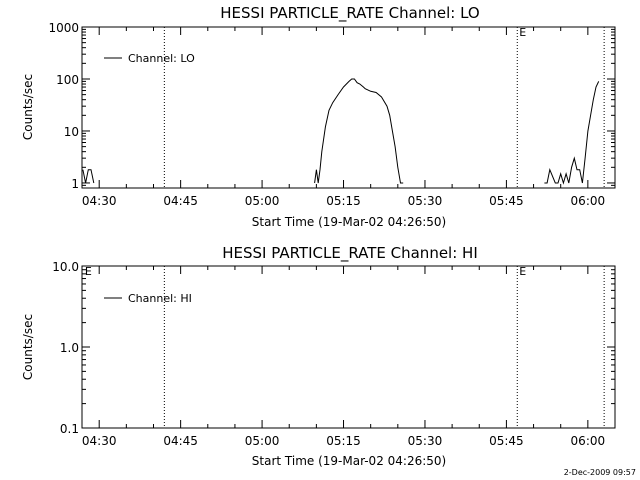 This screenshot has width=640, height=480. I want to click on y-tick-label: 0.1, so click(69, 429).